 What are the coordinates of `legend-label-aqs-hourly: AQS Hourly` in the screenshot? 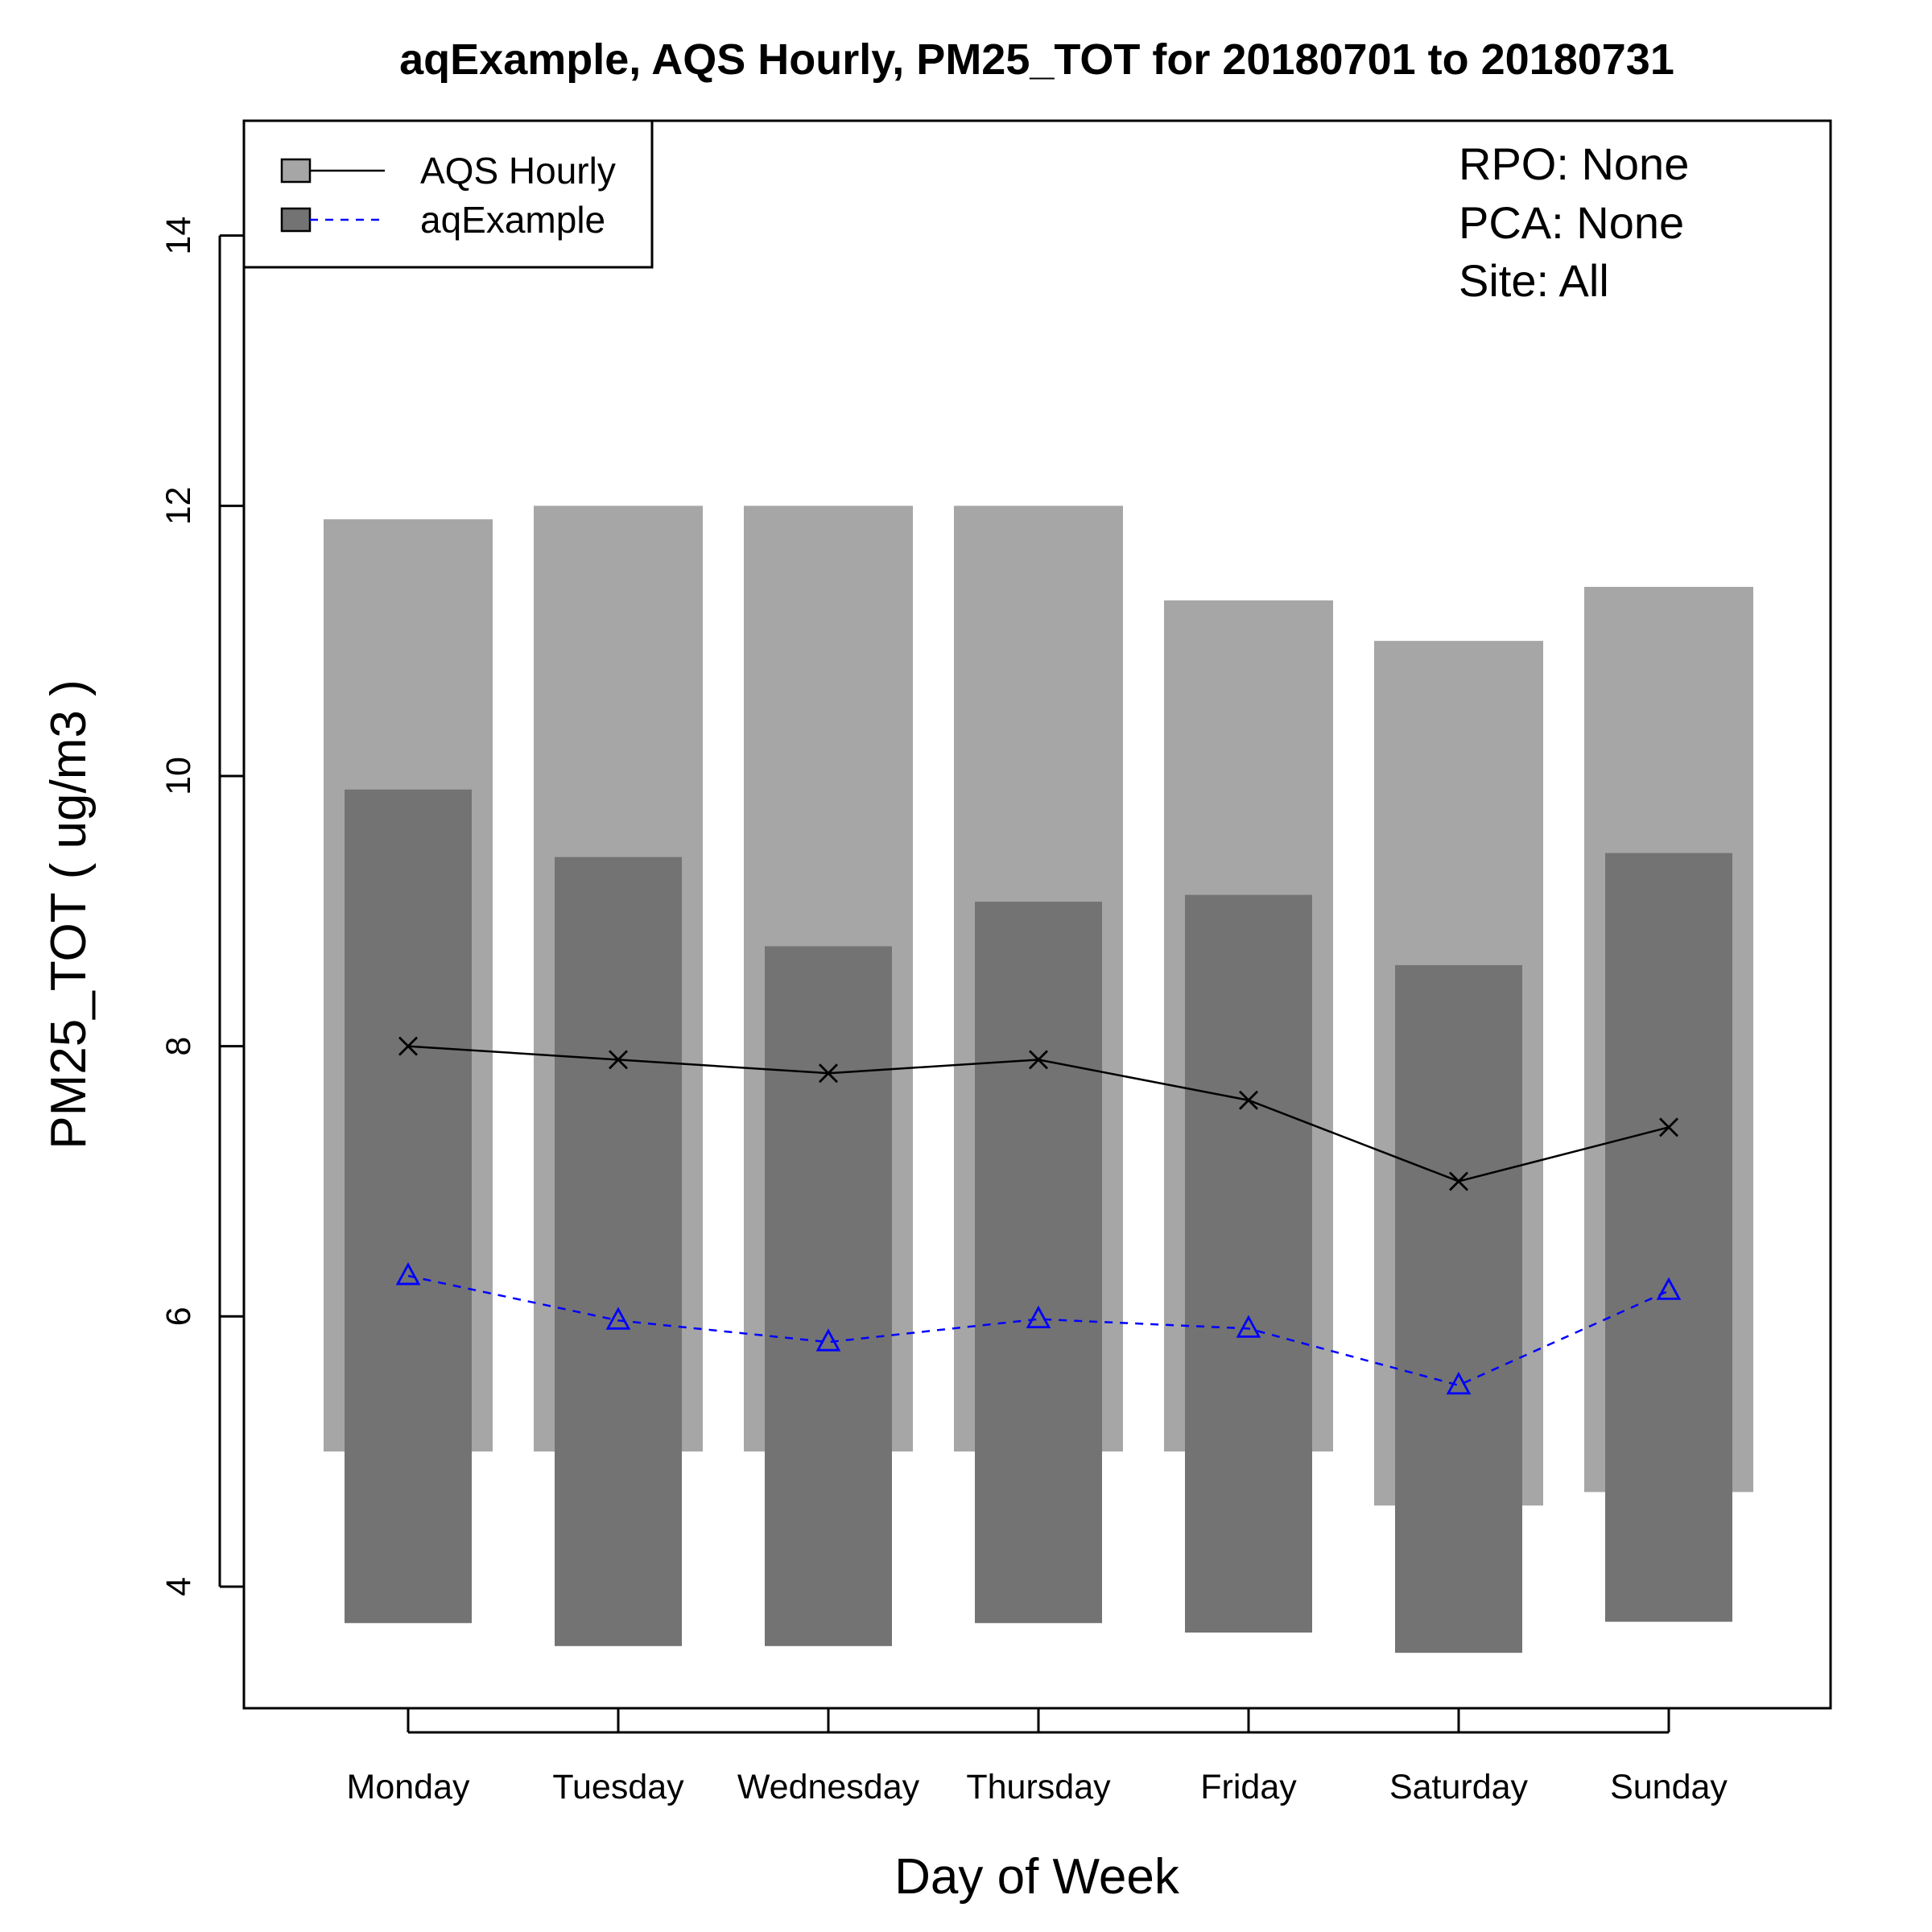 It's located at (518, 171).